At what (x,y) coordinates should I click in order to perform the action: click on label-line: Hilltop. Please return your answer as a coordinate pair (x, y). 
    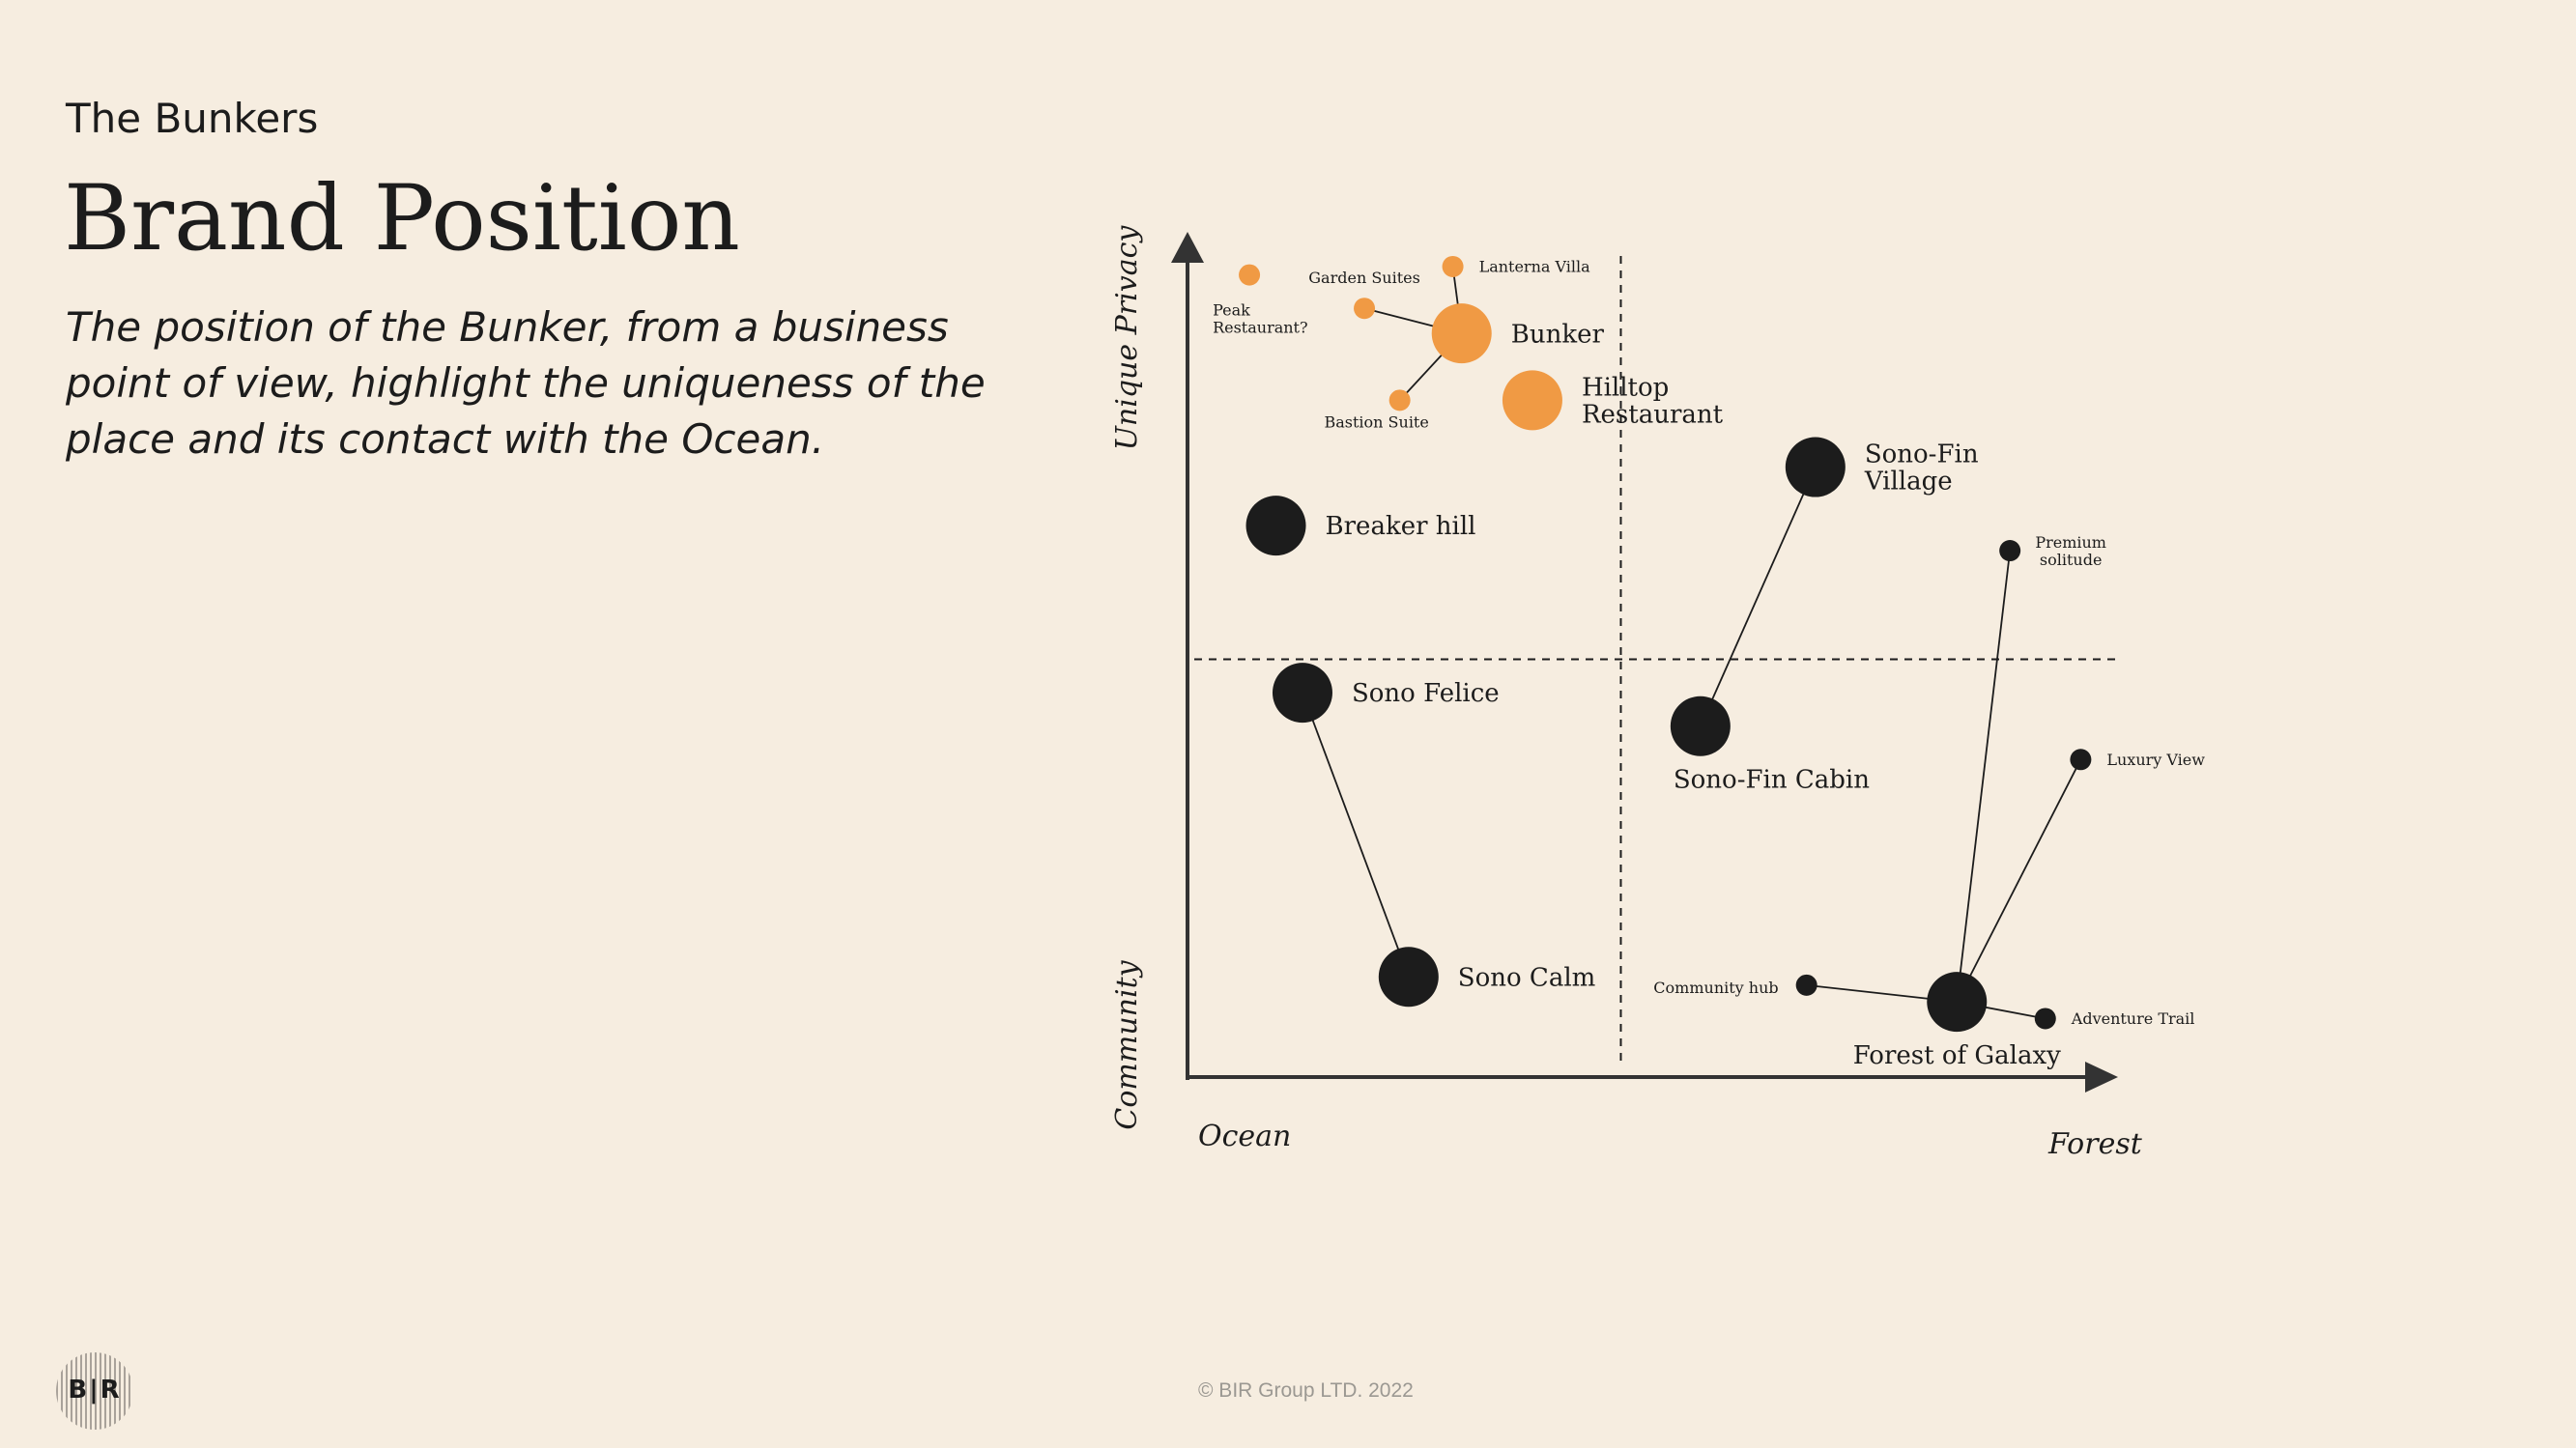
    Looking at the image, I should click on (1626, 387).